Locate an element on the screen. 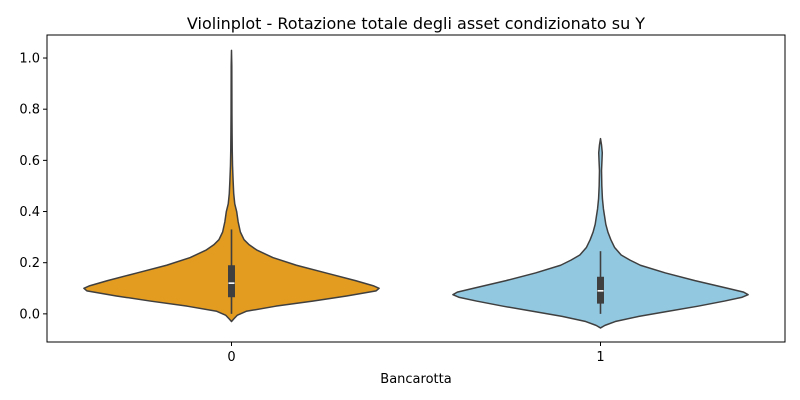 The image size is (800, 400). y-tick-label-0.0: 0.0 is located at coordinates (29, 314).